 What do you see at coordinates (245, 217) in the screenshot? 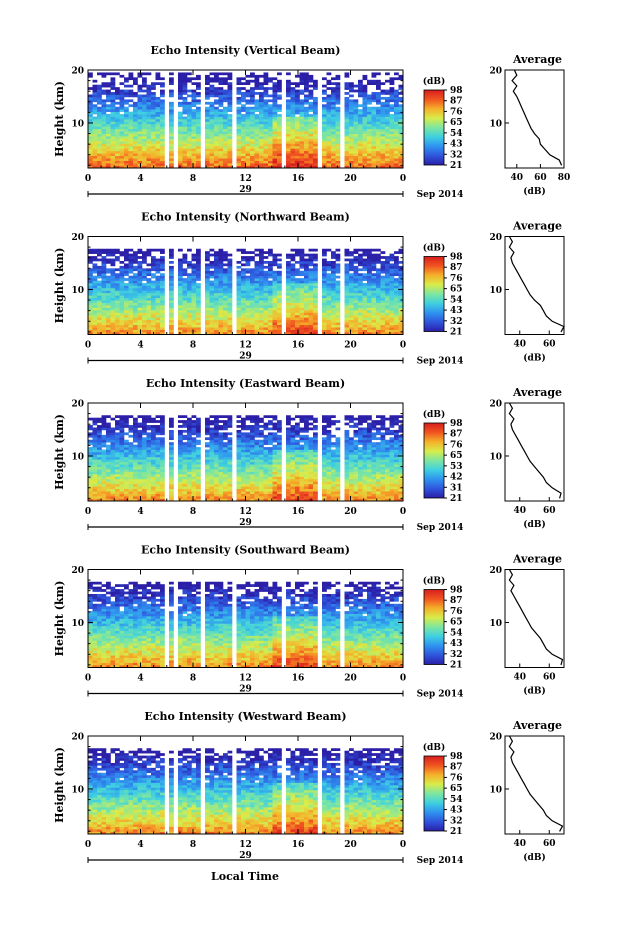
I see `panel-title: Echo Intensity (Northward Beam)` at bounding box center [245, 217].